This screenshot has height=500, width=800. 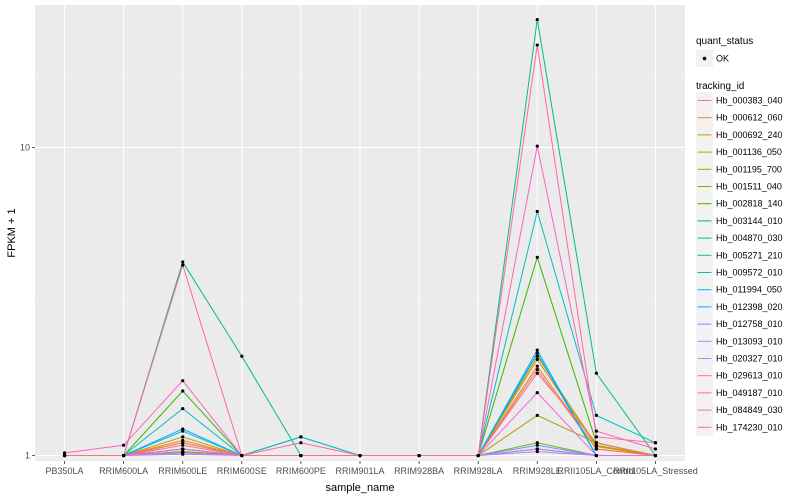 I want to click on x-tick-label: RRIM600SE, so click(x=242, y=471).